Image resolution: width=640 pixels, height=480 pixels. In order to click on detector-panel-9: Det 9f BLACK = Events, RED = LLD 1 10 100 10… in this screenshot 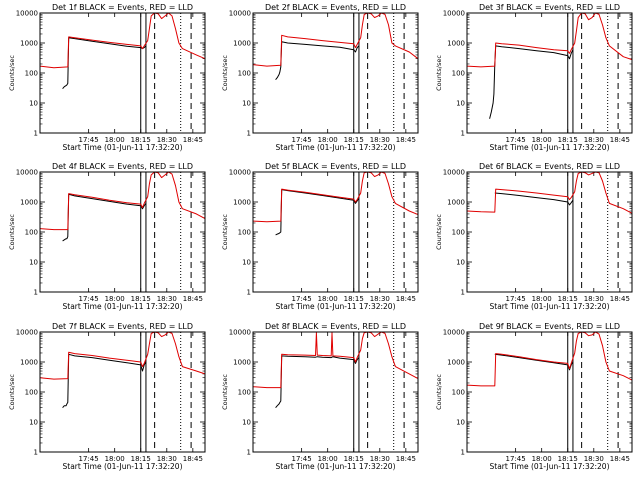, I will do `click(534, 396)`.